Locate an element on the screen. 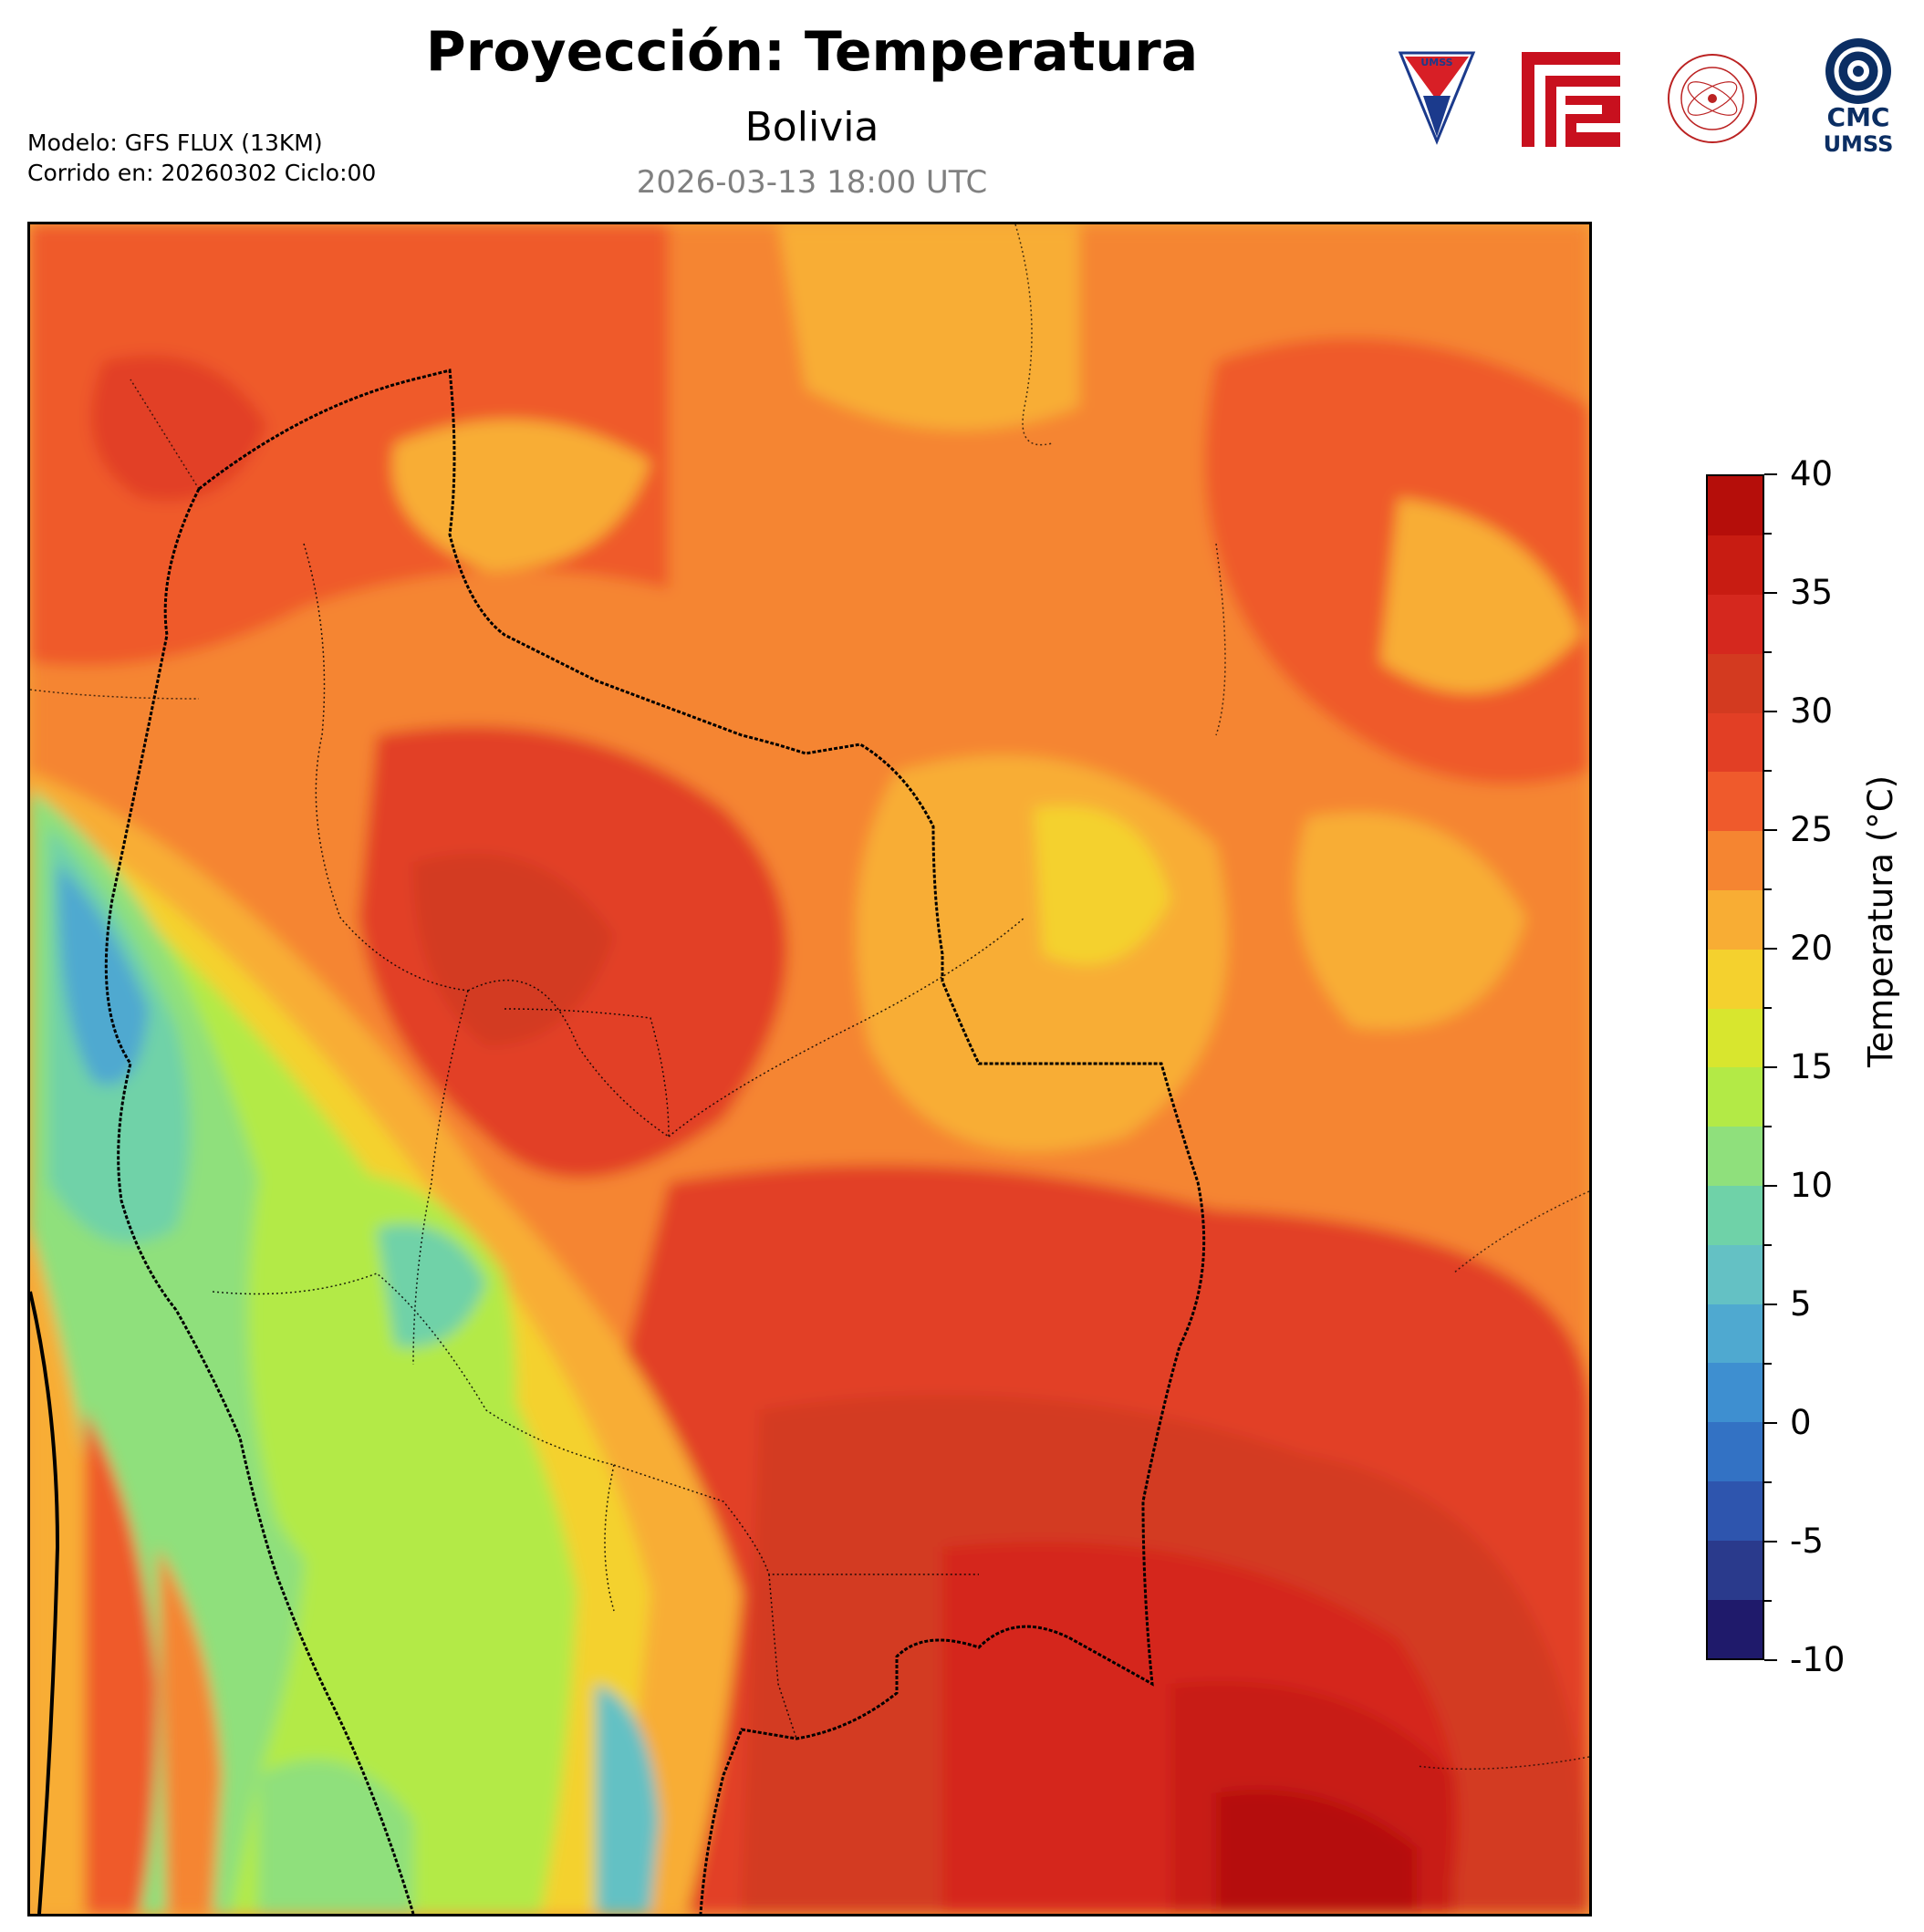 This screenshot has width=1924, height=1932. cmc-logo-text: CMC is located at coordinates (1859, 117).